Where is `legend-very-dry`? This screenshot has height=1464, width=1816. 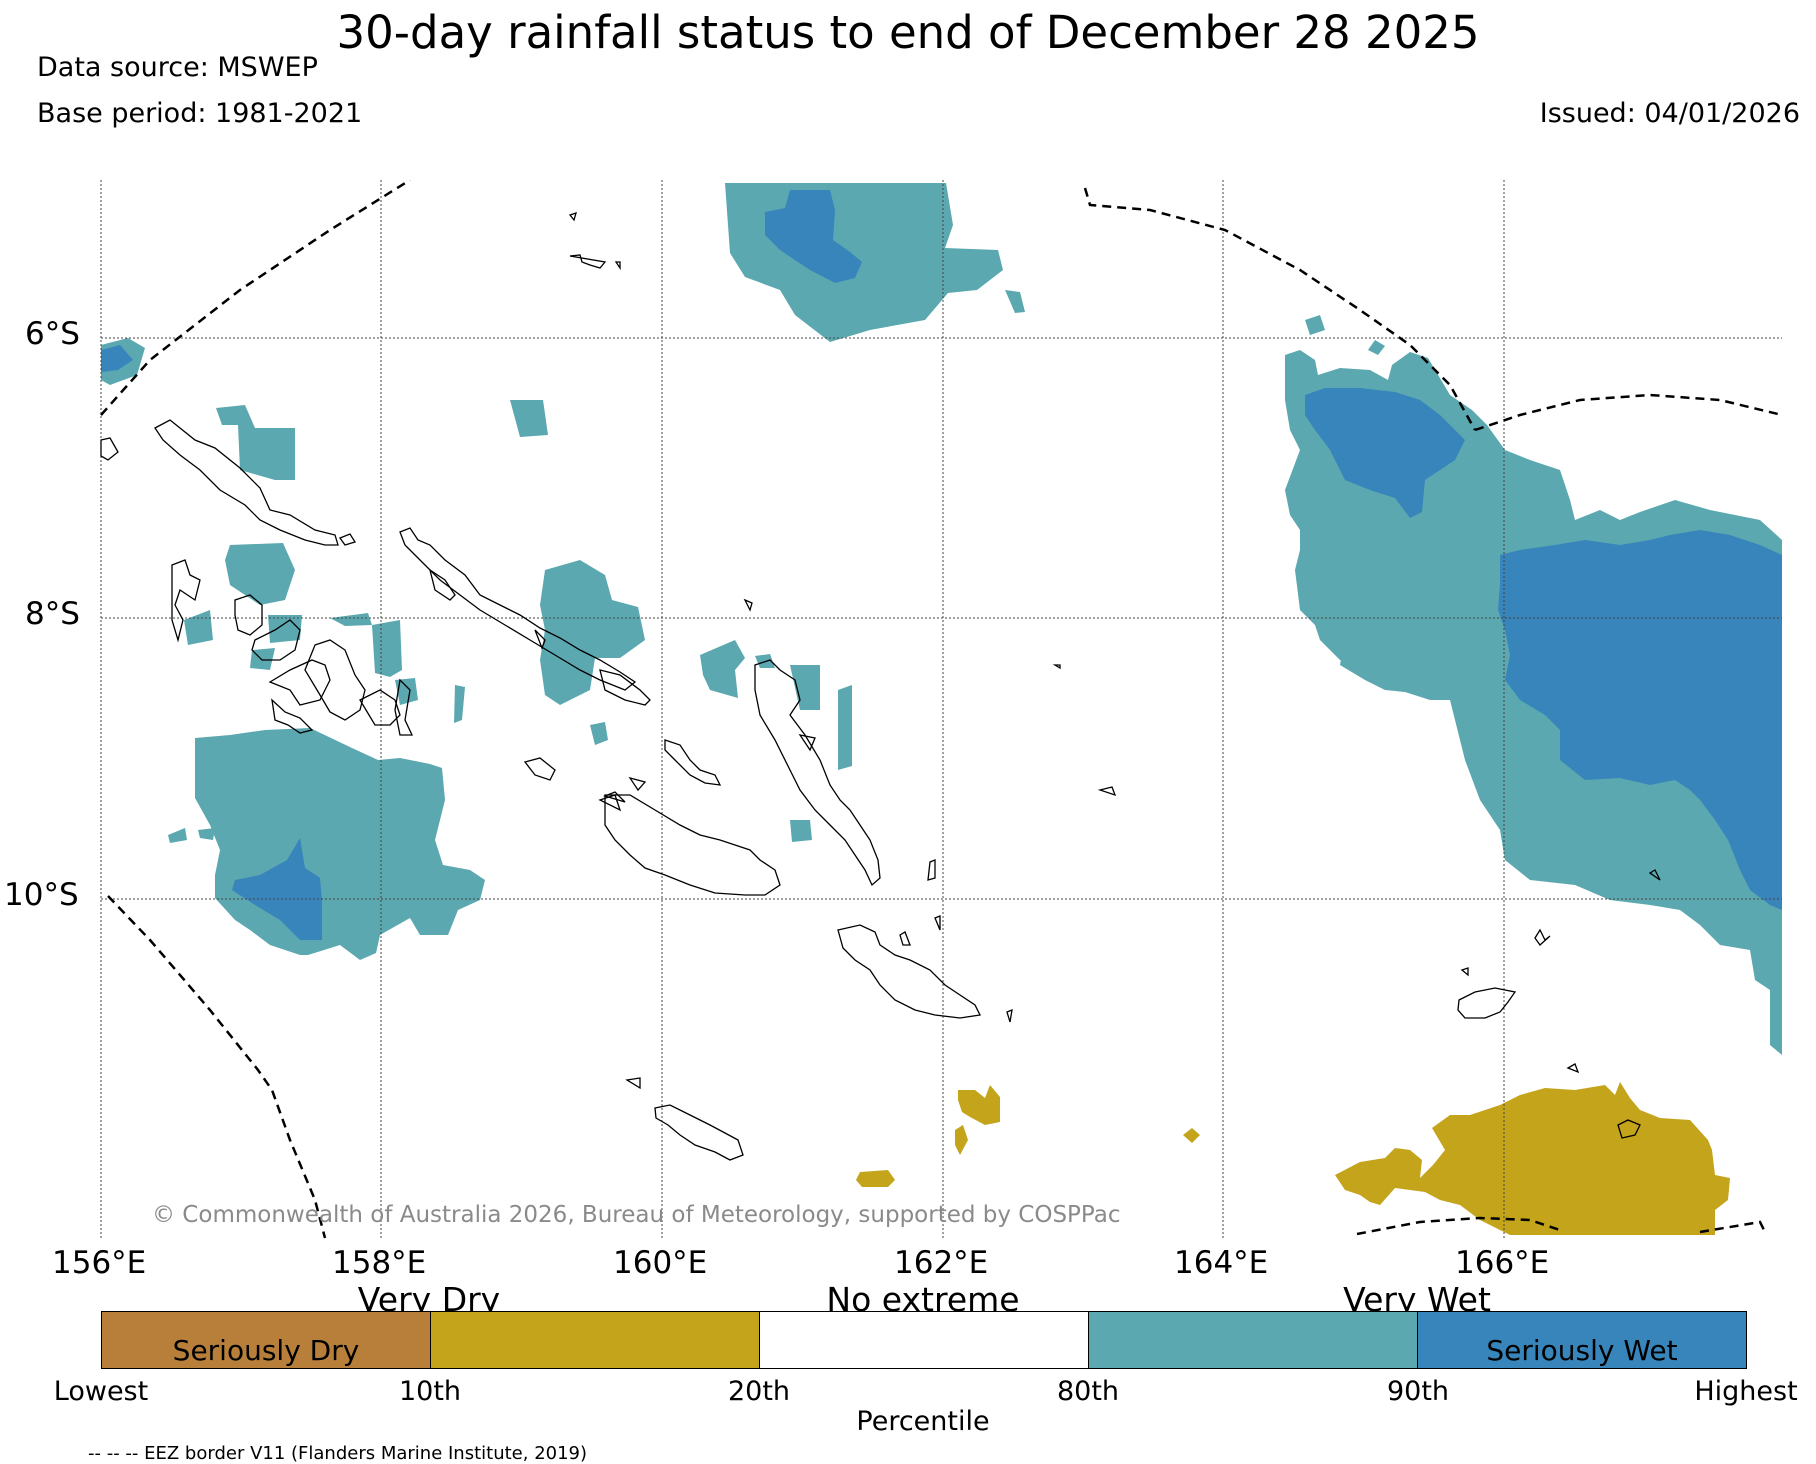 legend-very-dry is located at coordinates (595, 1340).